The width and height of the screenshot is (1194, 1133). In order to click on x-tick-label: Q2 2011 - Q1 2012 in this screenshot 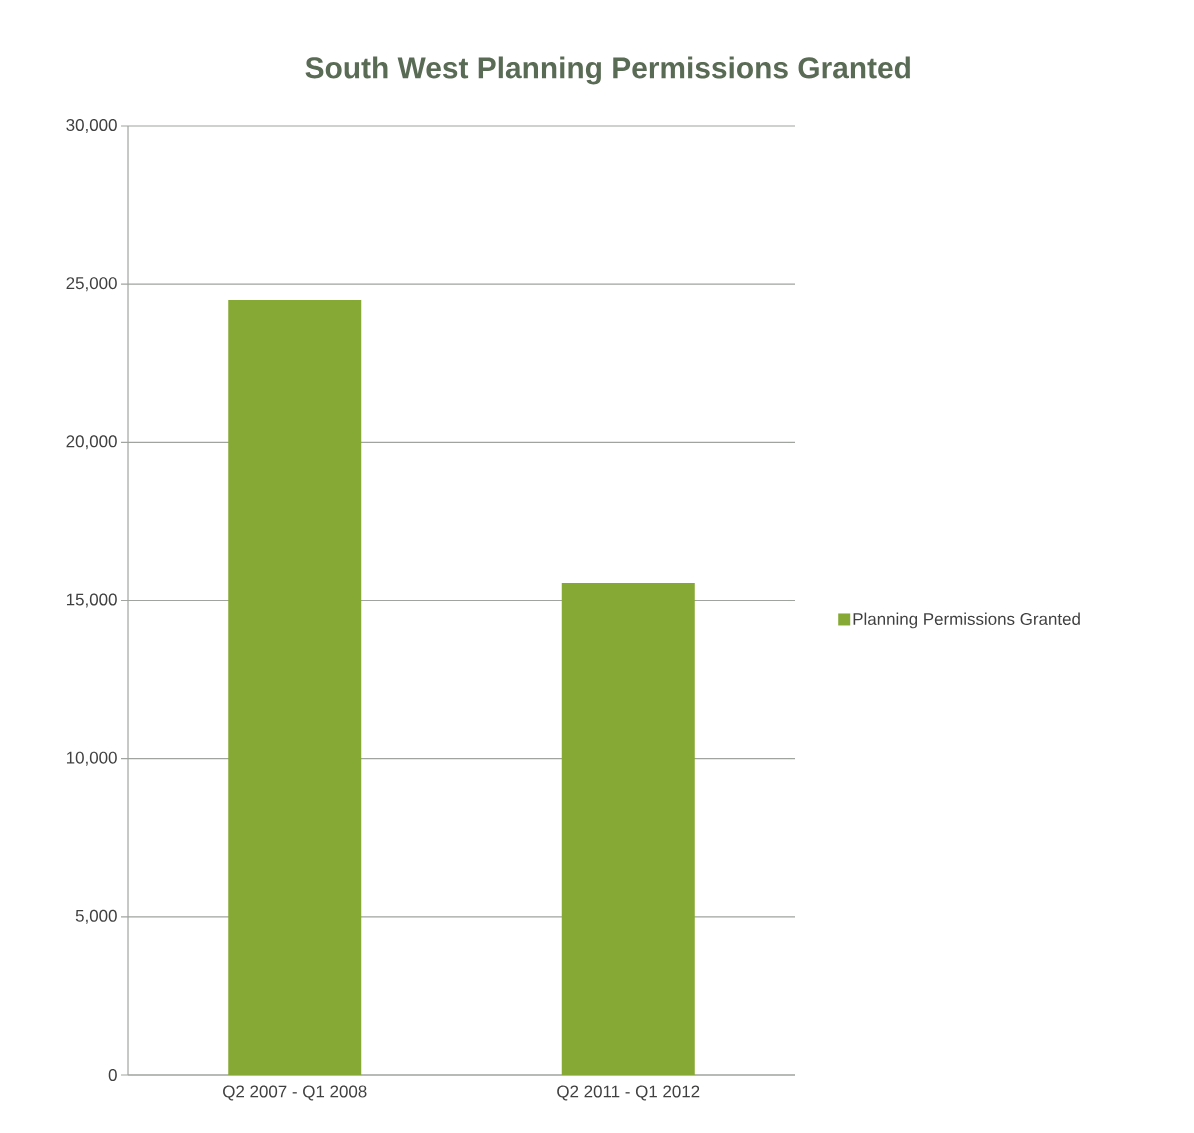, I will do `click(628, 1093)`.